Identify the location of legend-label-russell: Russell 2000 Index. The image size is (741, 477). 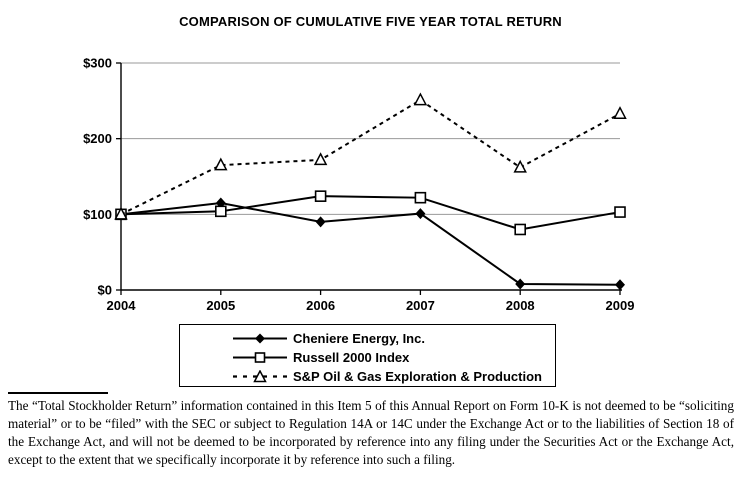
(351, 357).